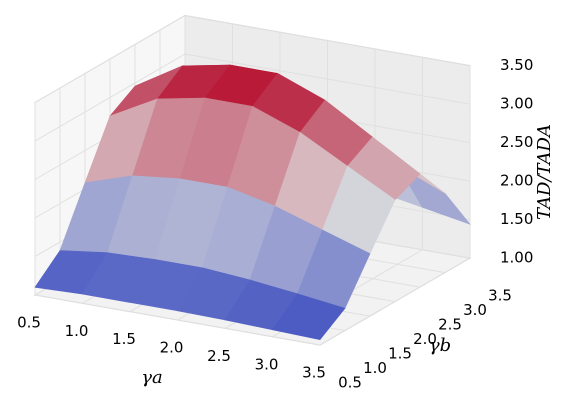  Describe the element at coordinates (516, 65) in the screenshot. I see `z-tick-label: 3.50` at that location.